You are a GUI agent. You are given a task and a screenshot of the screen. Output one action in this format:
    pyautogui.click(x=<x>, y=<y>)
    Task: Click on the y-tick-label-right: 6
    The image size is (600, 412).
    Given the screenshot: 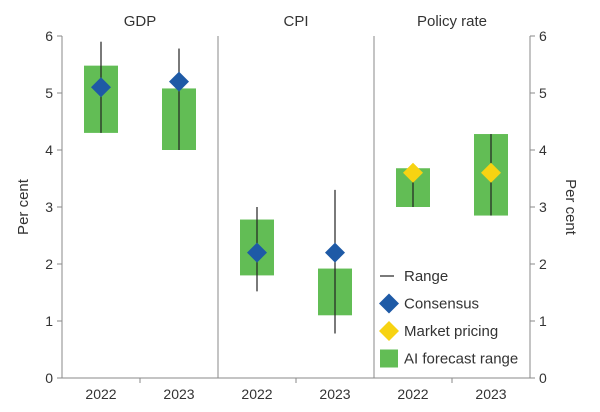 What is the action you would take?
    pyautogui.click(x=543, y=36)
    